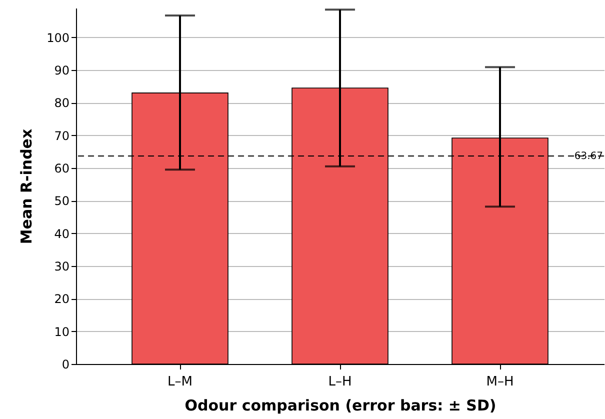 The height and width of the screenshot is (419, 605). I want to click on y-axis-title: Mean R-index, so click(27, 186).